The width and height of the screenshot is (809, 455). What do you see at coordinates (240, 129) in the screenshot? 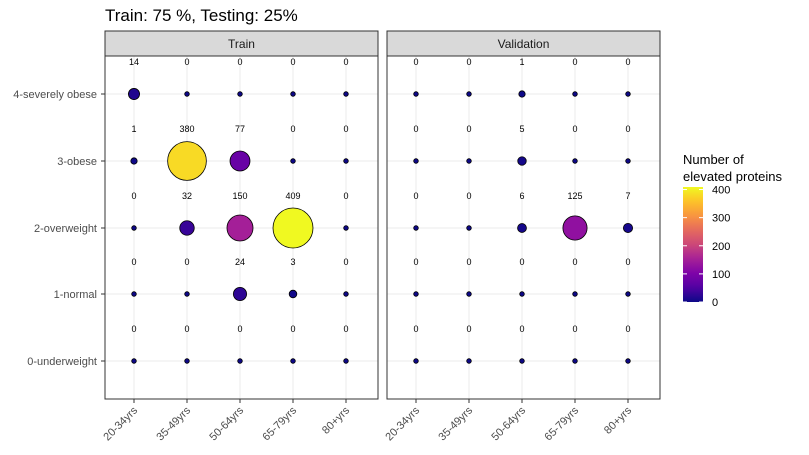
I see `data-label: 77` at bounding box center [240, 129].